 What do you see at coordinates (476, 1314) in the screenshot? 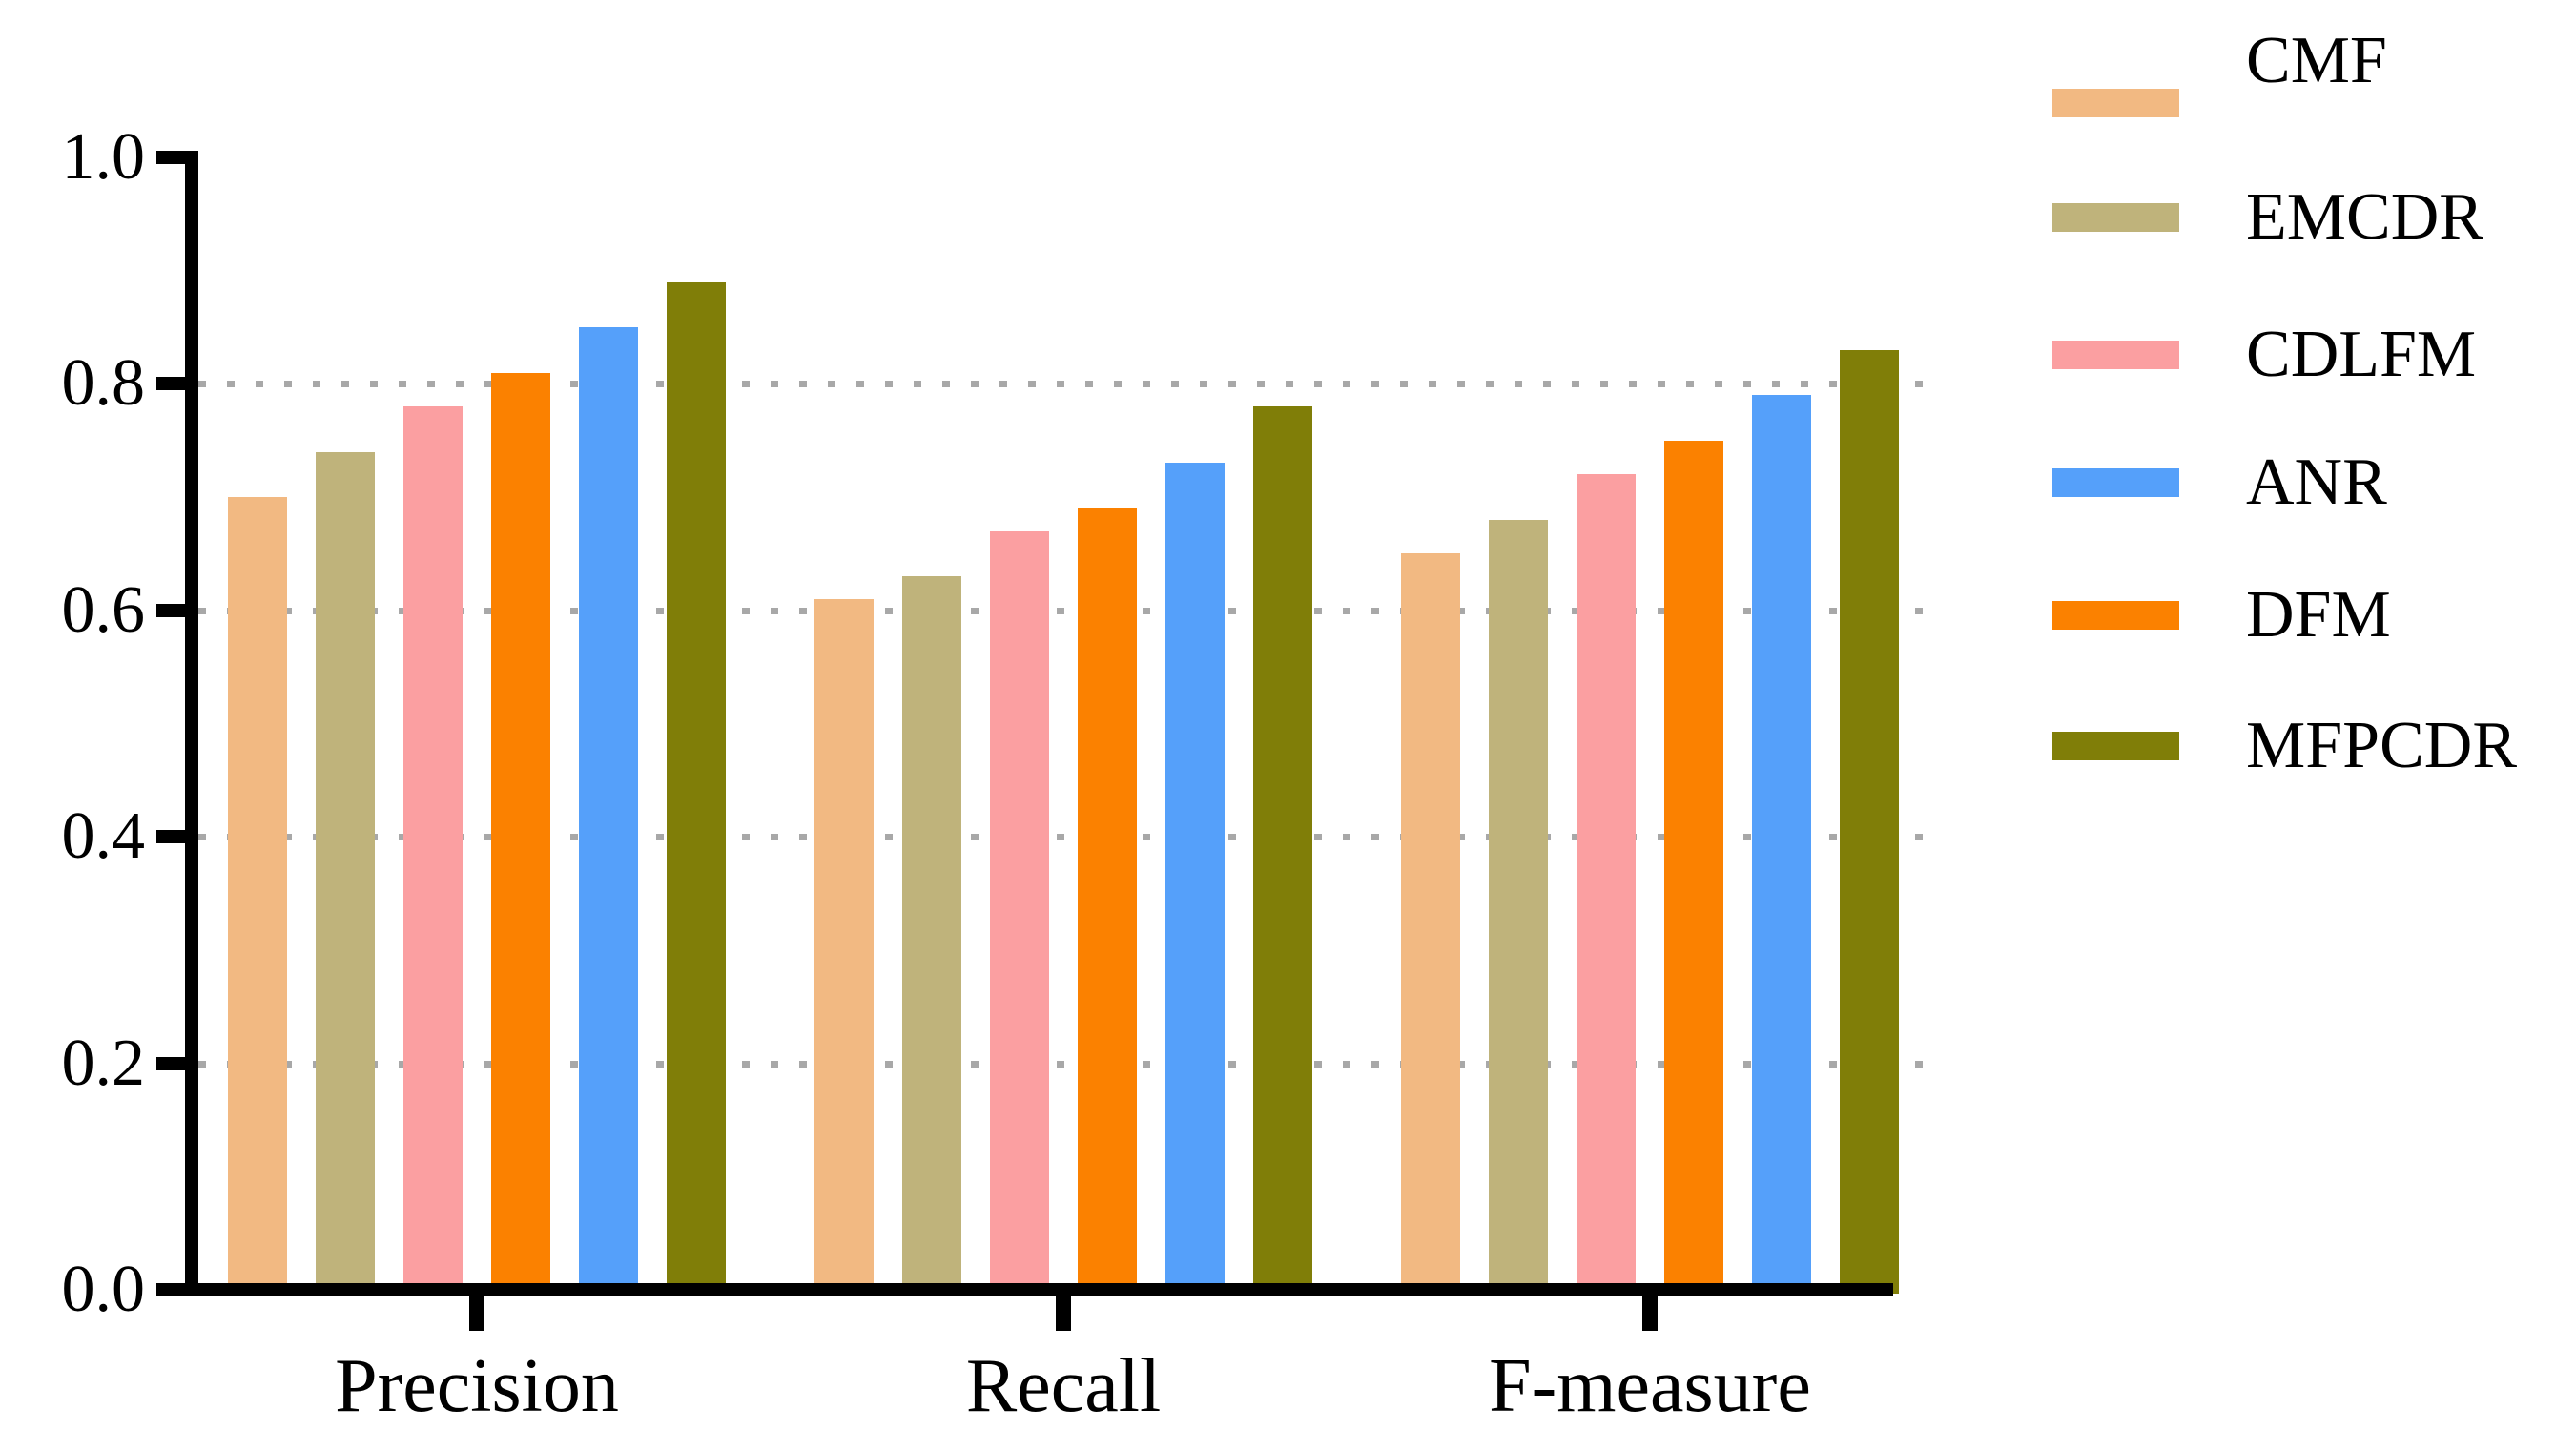
I see `x-tick-precision` at bounding box center [476, 1314].